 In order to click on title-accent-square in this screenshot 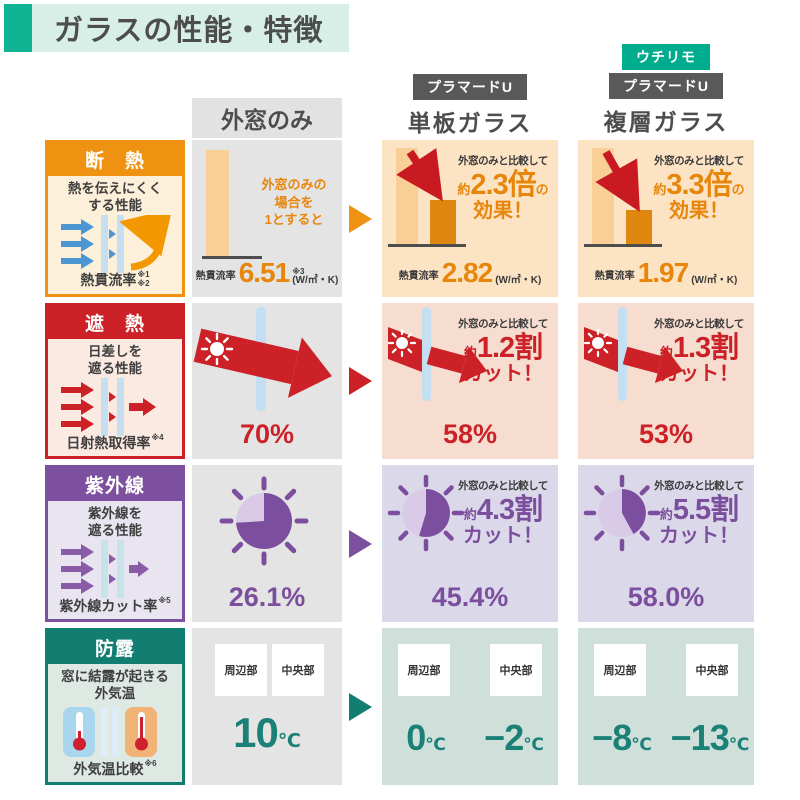, I will do `click(18, 28)`.